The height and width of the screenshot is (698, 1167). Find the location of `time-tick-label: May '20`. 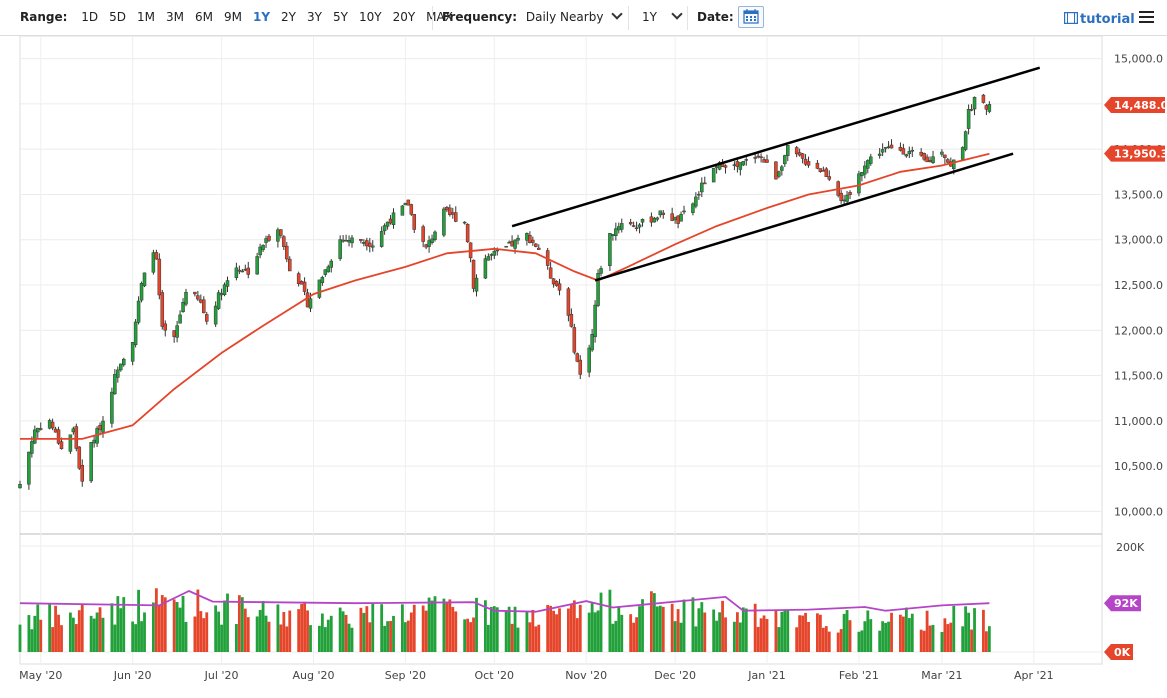

time-tick-label: May '20 is located at coordinates (40, 675).